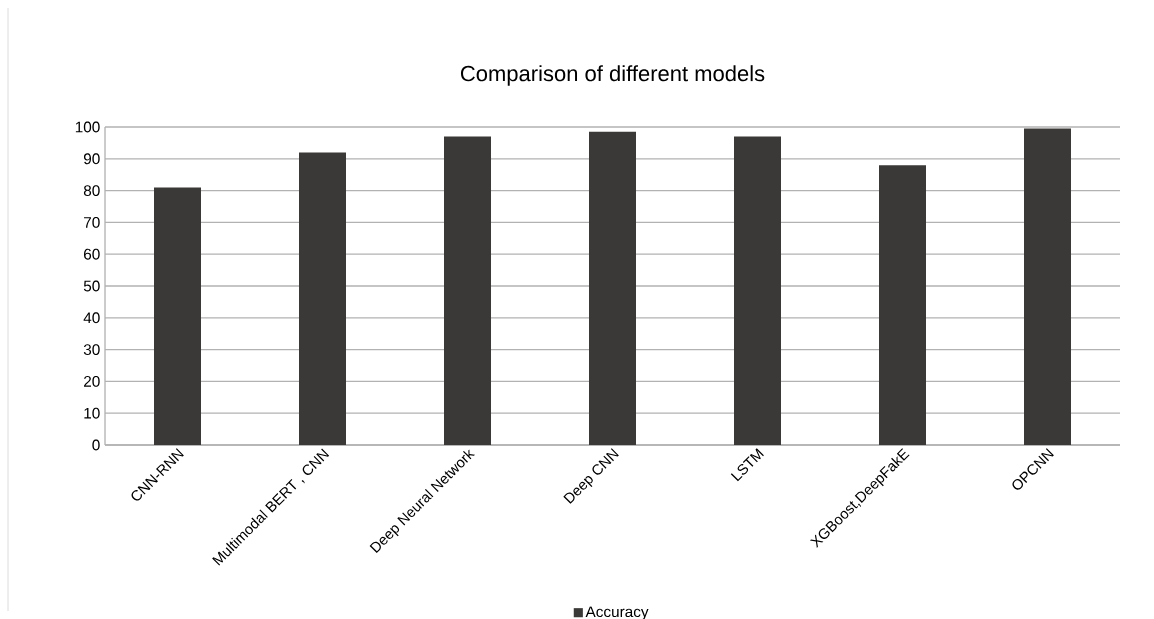 This screenshot has height=619, width=1154. I want to click on y-tick-label: 40, so click(91, 318).